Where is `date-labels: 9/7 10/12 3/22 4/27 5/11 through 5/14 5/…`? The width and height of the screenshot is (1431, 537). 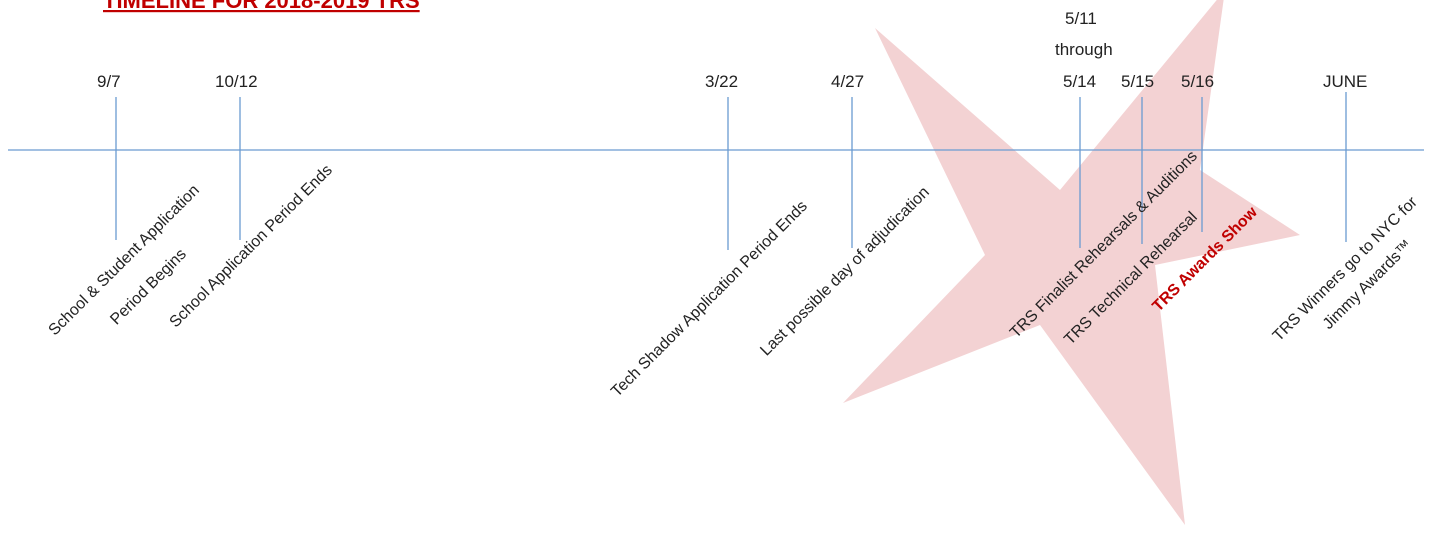
date-labels: 9/7 10/12 3/22 4/27 5/11 through 5/14 5/… is located at coordinates (732, 50).